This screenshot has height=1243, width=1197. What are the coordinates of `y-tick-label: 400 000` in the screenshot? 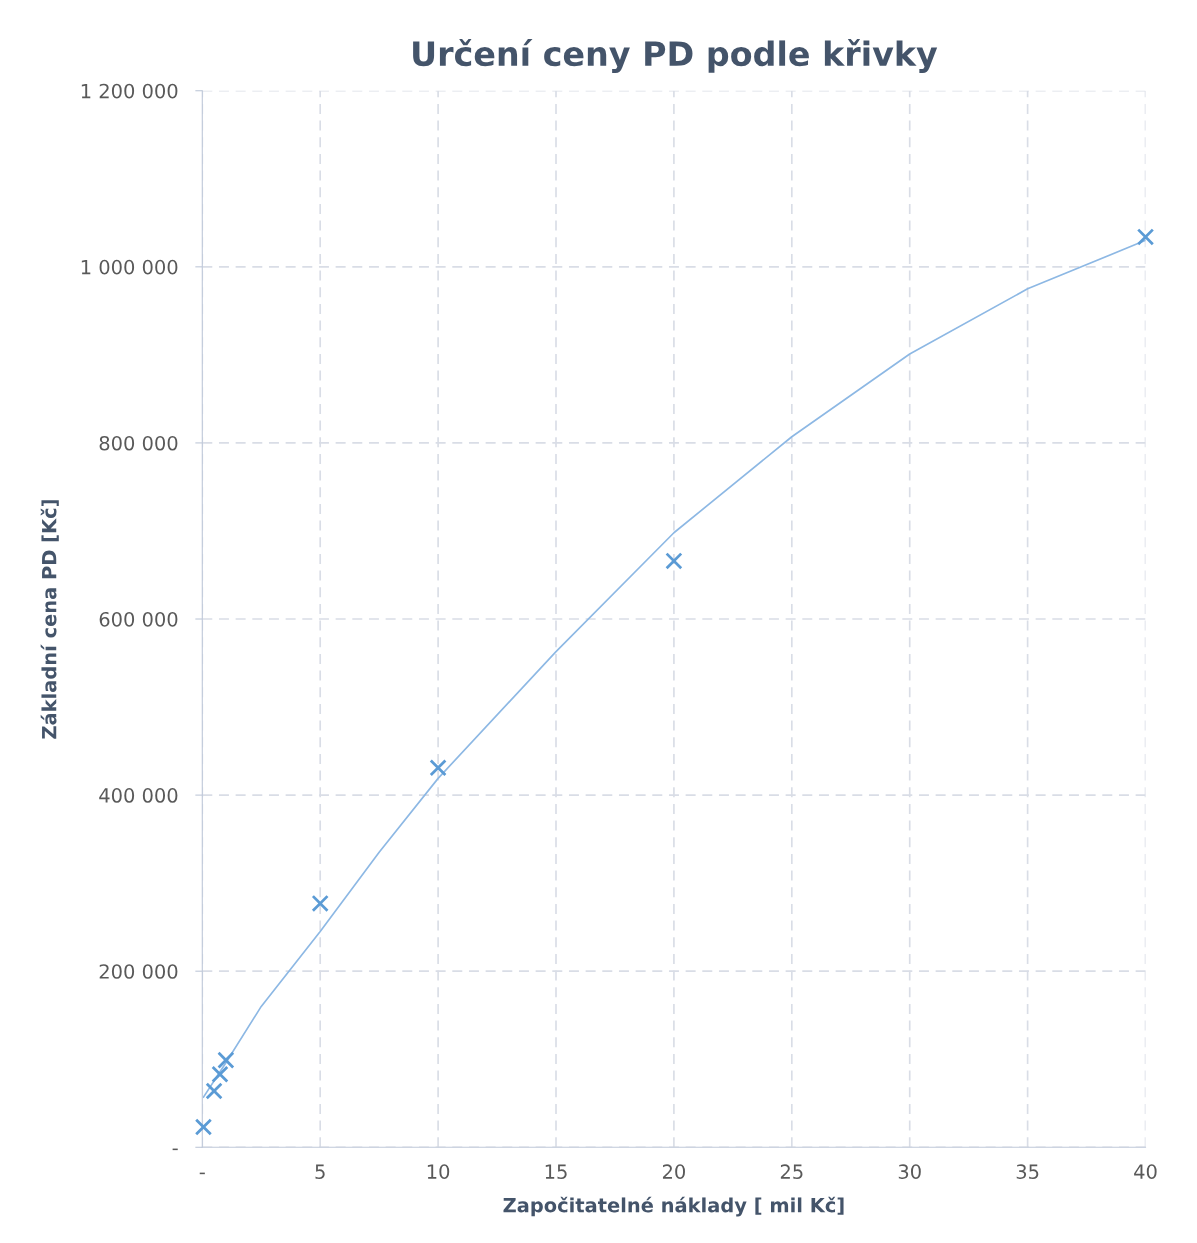 It's located at (138, 795).